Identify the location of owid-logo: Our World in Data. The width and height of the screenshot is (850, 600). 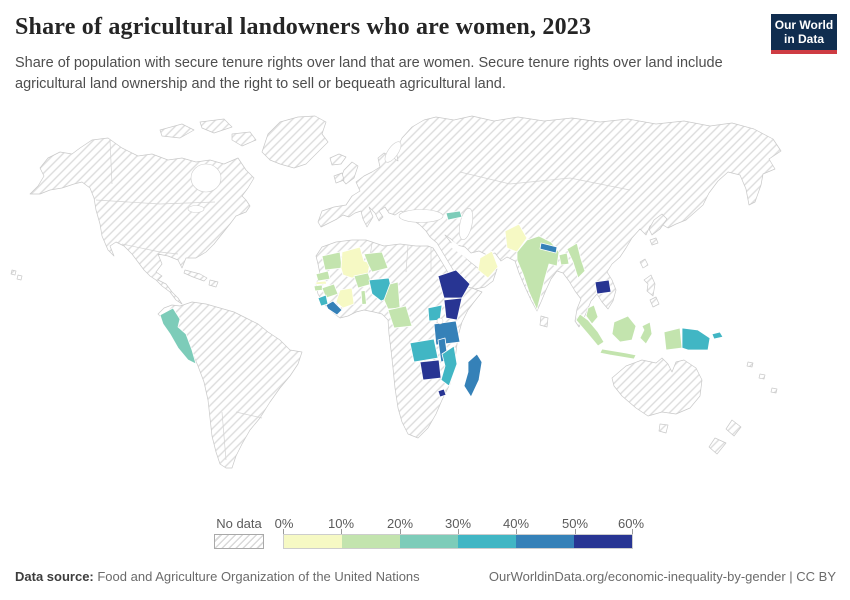
(804, 34).